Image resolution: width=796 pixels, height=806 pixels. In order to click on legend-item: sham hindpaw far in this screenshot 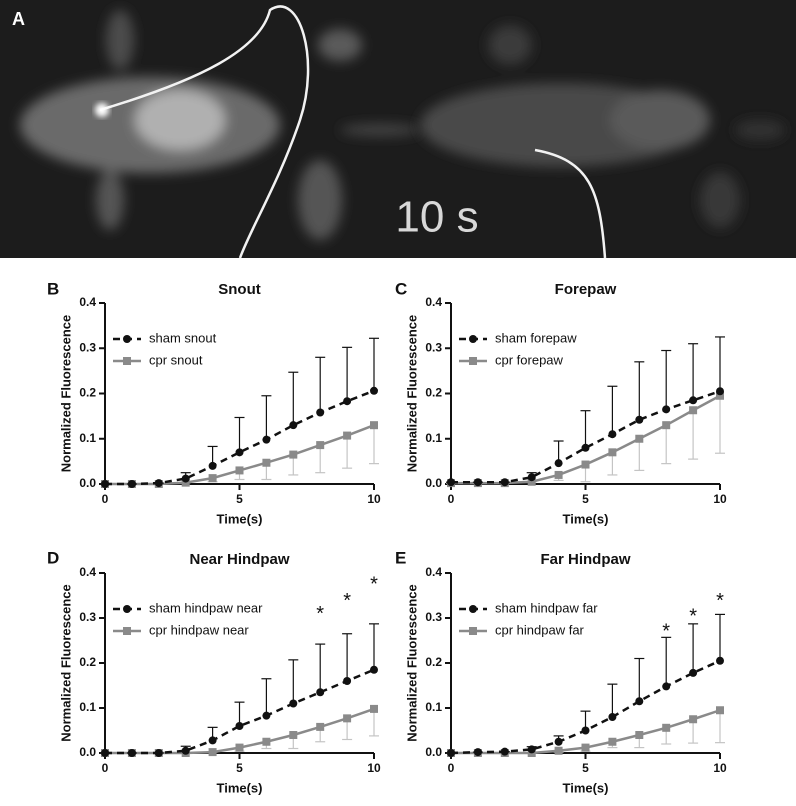, I will do `click(528, 607)`.